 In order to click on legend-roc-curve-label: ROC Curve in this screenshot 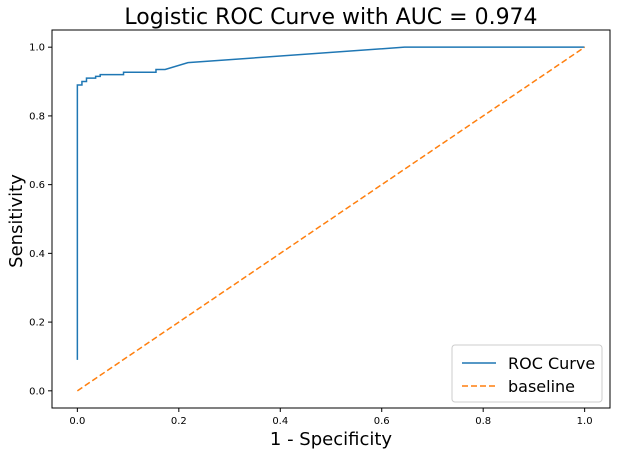, I will do `click(551, 363)`.